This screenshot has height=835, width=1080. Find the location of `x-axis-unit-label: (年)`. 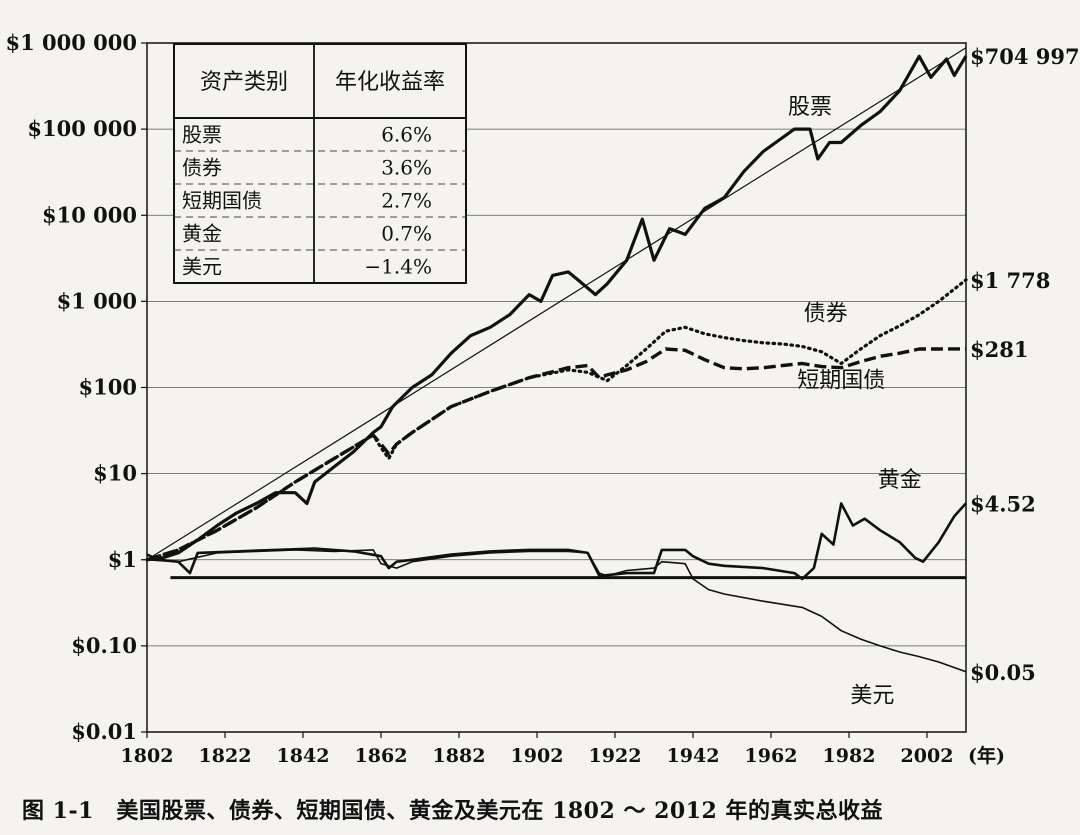

x-axis-unit-label: (年) is located at coordinates (986, 755).